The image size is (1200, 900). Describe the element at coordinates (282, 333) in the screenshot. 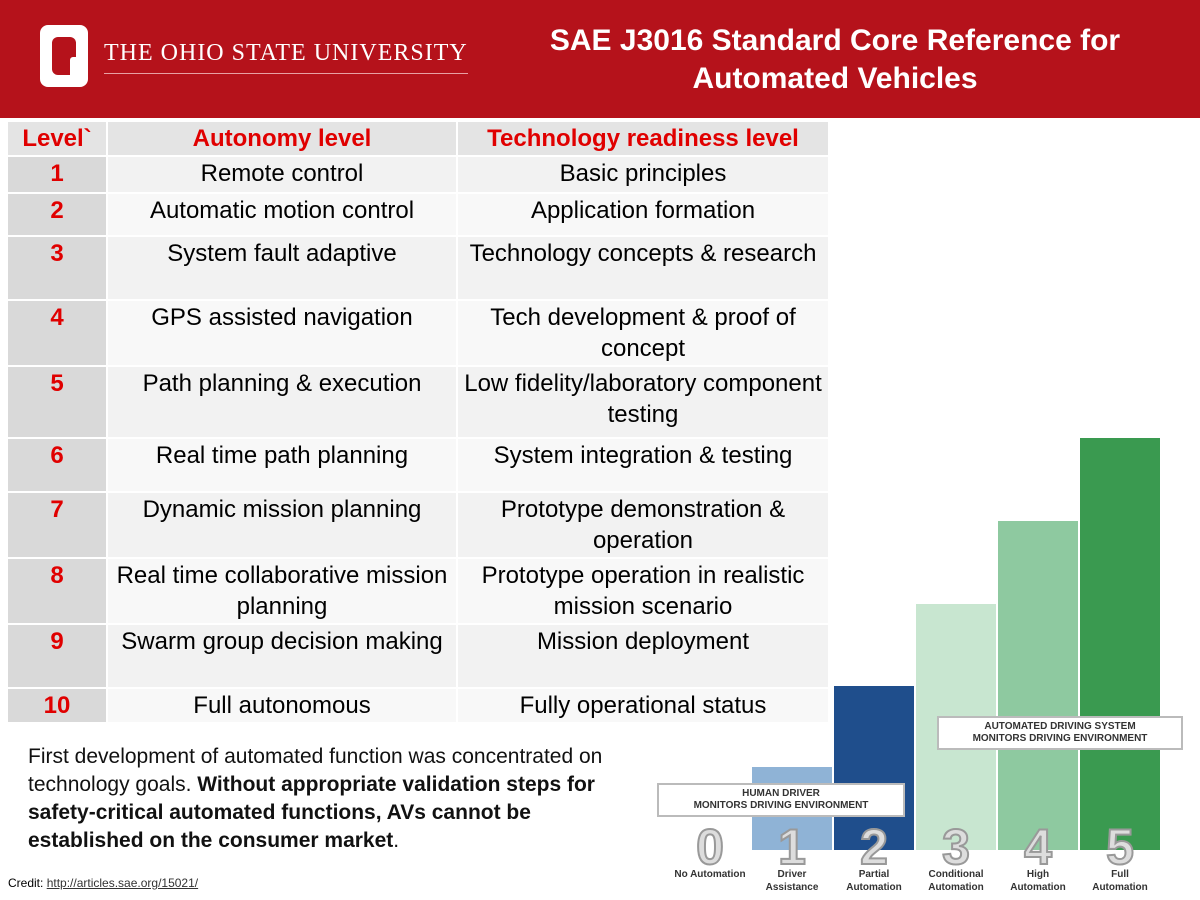

I see `cell: GPS assisted navigation` at that location.